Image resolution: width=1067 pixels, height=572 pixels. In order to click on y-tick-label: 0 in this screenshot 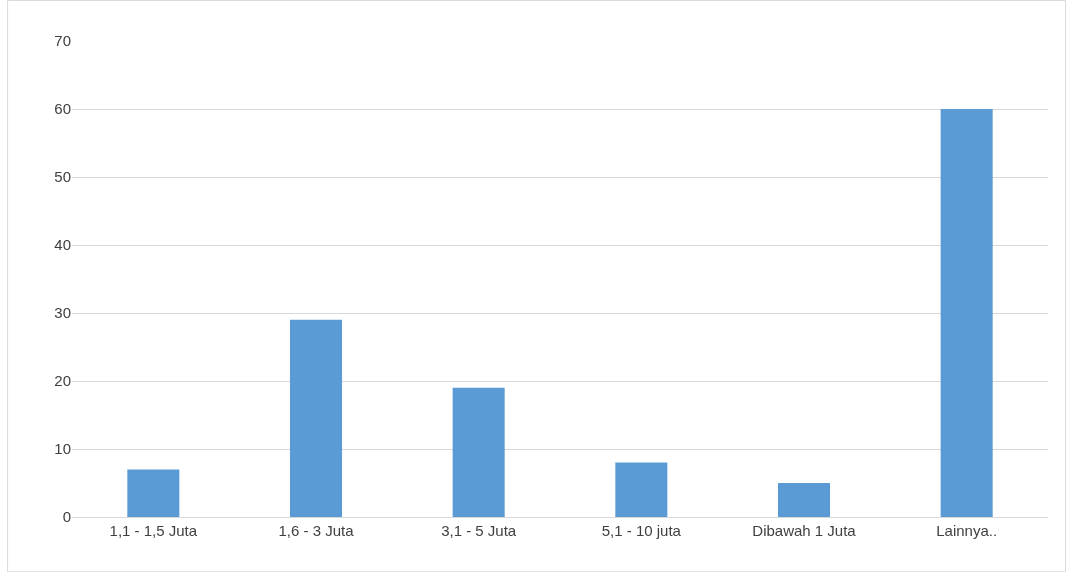, I will do `click(66, 517)`.